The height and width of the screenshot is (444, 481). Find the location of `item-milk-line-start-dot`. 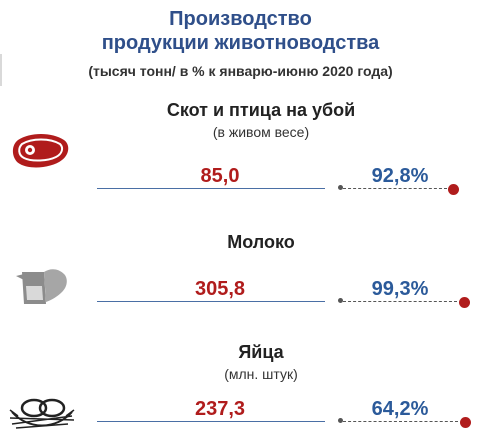

item-milk-line-start-dot is located at coordinates (340, 300).